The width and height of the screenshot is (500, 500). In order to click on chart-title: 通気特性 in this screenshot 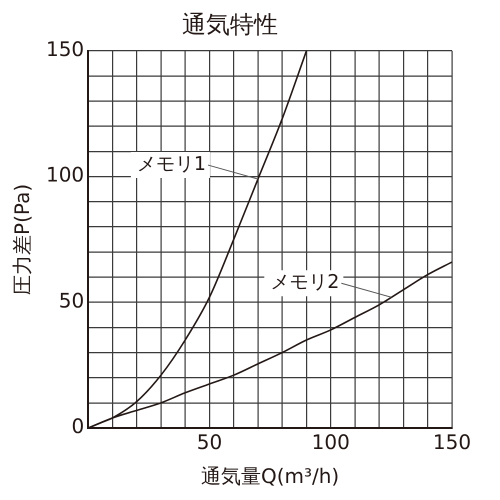, I will do `click(230, 24)`.